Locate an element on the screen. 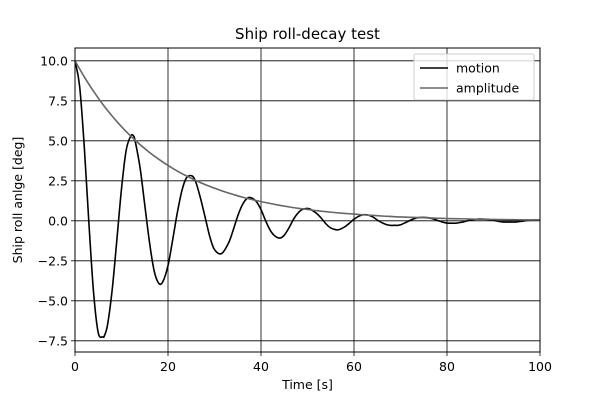 The image size is (600, 400). x-axis-label: Time [s] is located at coordinates (307, 384).